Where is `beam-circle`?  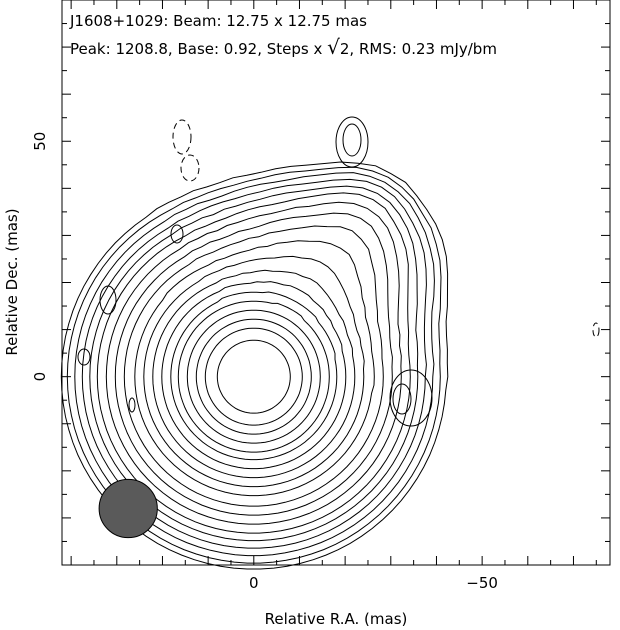 beam-circle is located at coordinates (128, 508).